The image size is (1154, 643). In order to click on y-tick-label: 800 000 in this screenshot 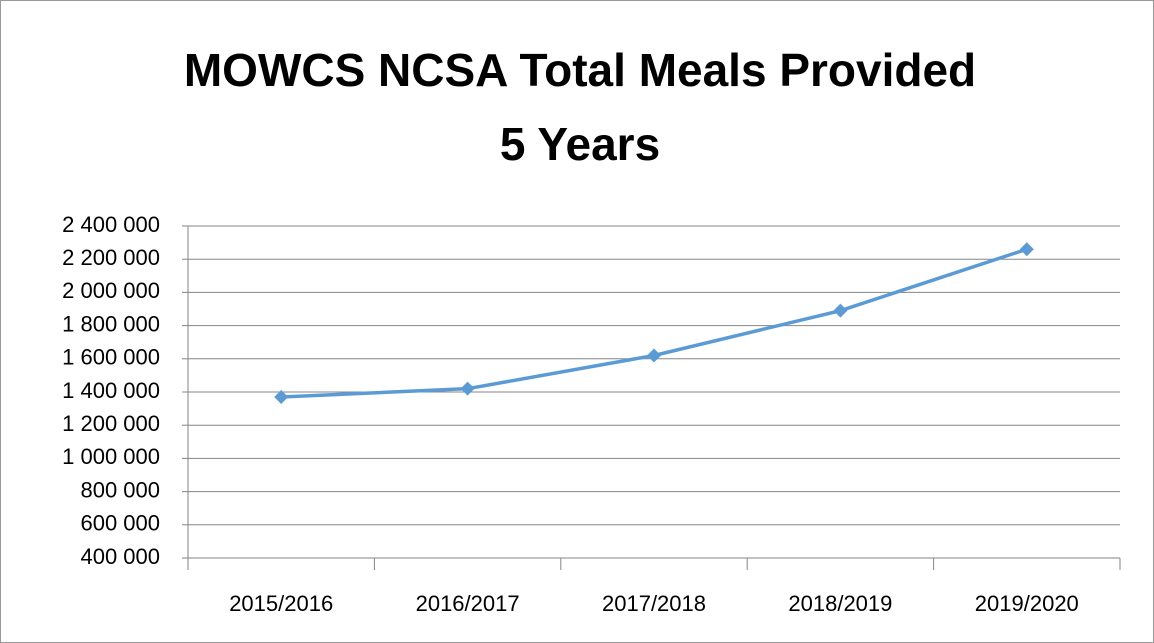, I will do `click(120, 489)`.